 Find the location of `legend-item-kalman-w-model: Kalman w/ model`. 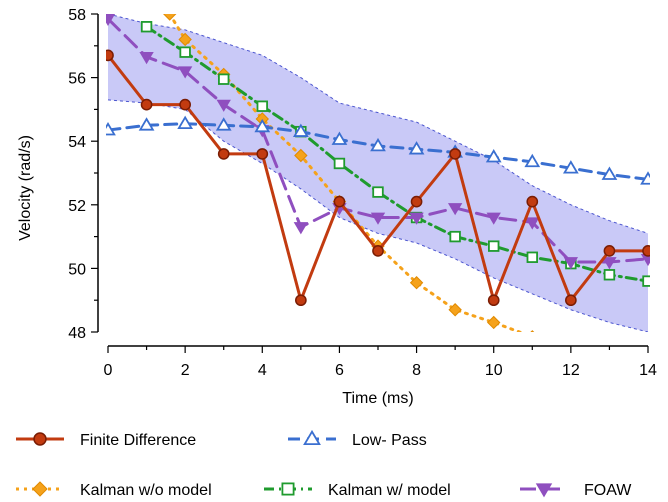

legend-item-kalman-w-model: Kalman w/ model is located at coordinates (357, 490).